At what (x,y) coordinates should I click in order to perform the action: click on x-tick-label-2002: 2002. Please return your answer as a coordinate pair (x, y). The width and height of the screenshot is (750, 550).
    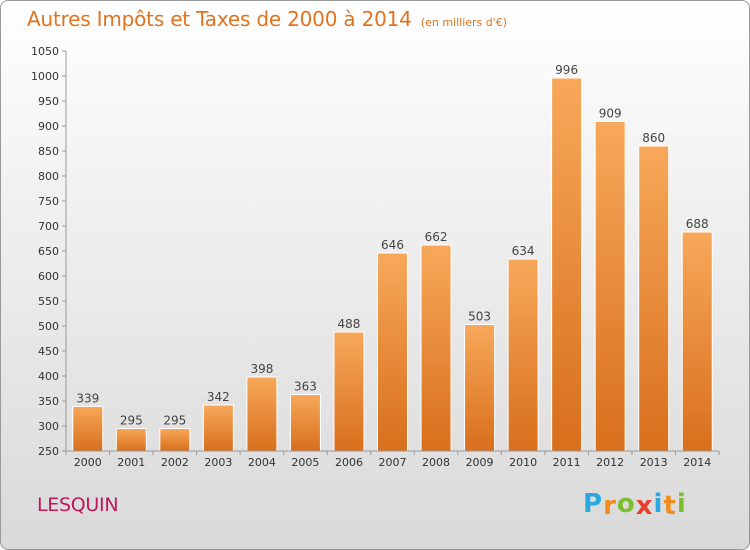
    Looking at the image, I should click on (175, 462).